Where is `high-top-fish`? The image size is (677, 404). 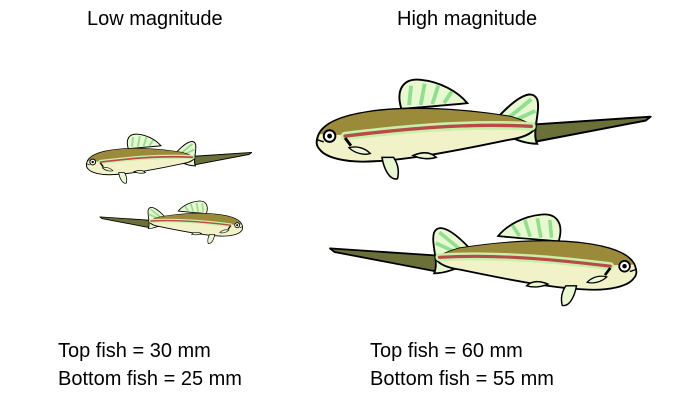
high-top-fish is located at coordinates (482, 122).